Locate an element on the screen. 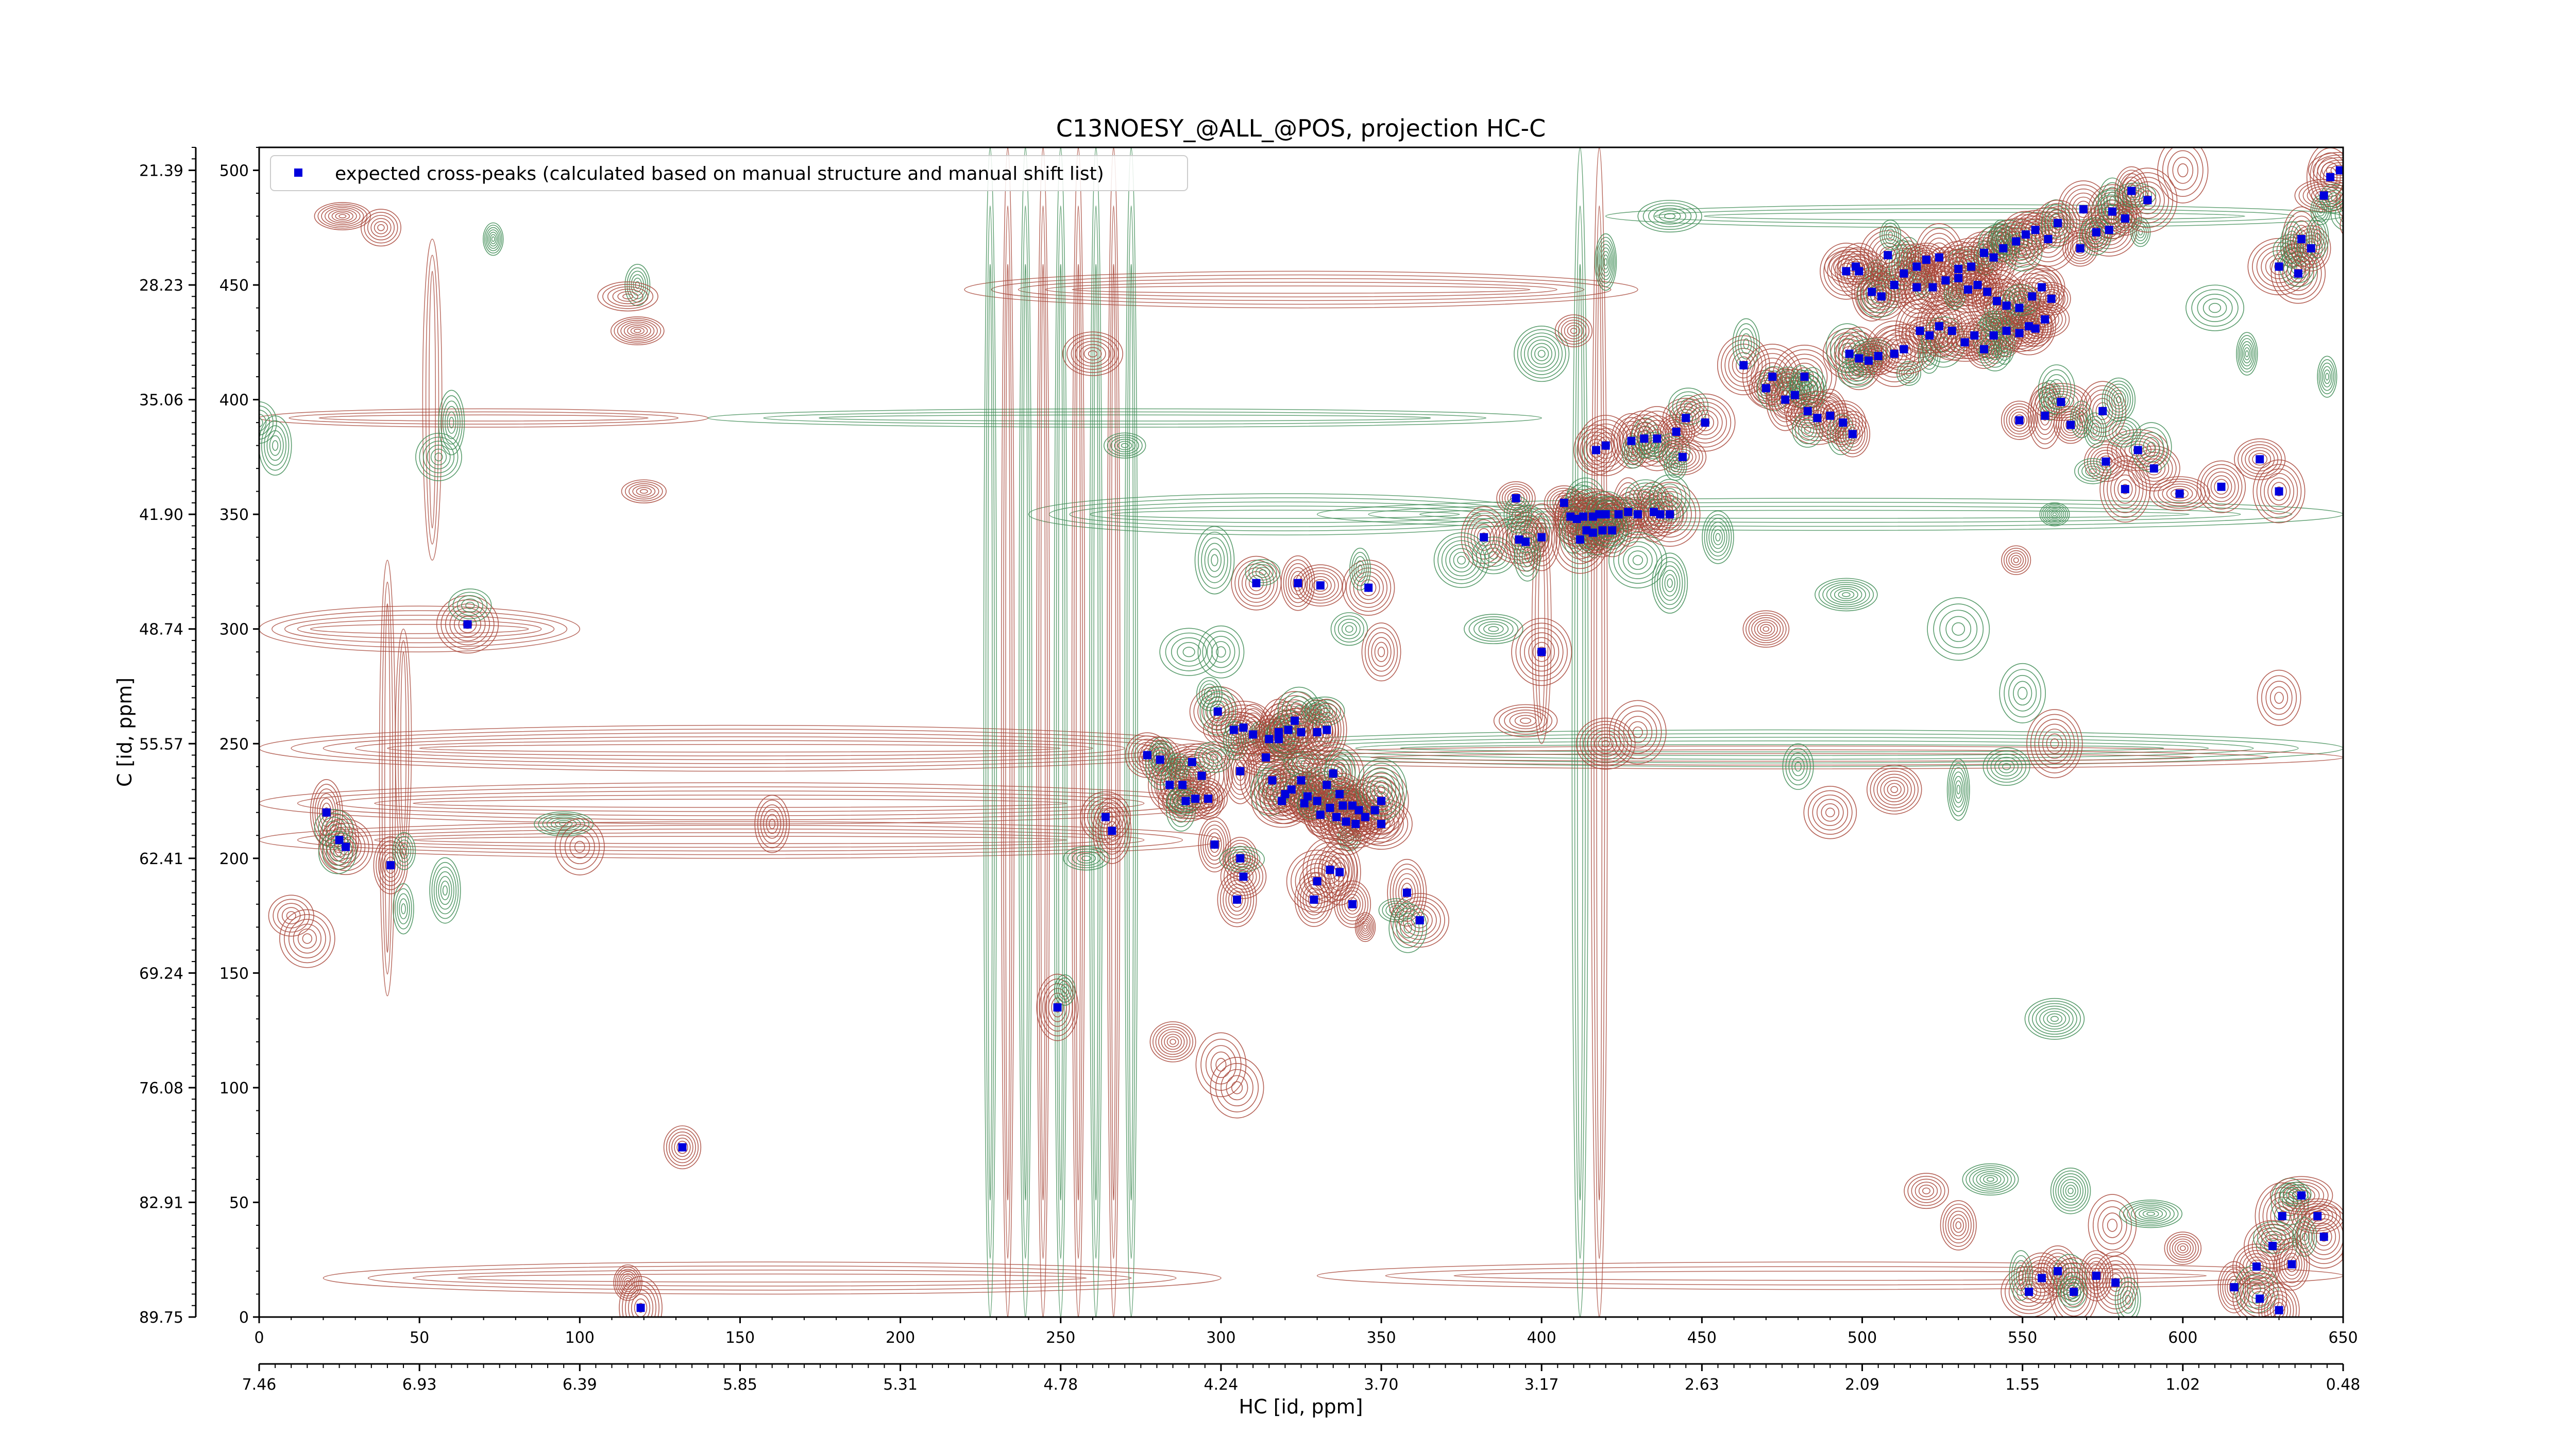 This screenshot has width=2576, height=1451. y-tick-label: 200 is located at coordinates (234, 859).